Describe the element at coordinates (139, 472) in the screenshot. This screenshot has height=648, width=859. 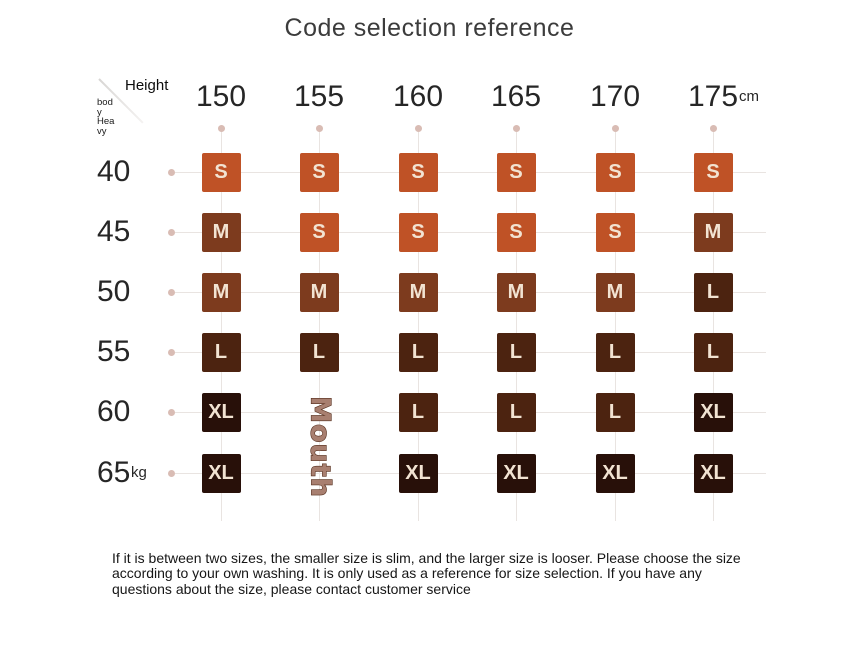
I see `weight-unit-label: kg` at that location.